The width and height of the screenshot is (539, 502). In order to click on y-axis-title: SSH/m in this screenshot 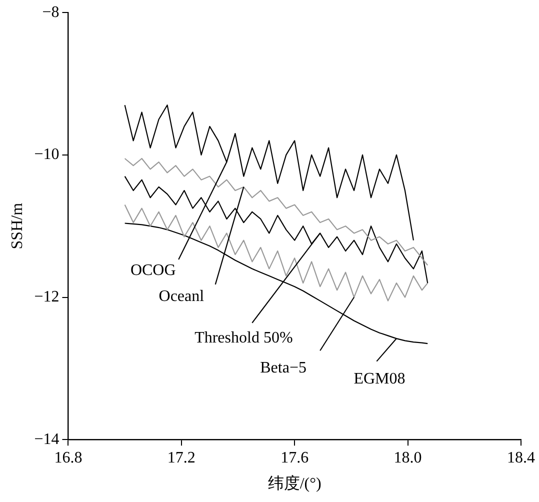, I will do `click(17, 226)`.